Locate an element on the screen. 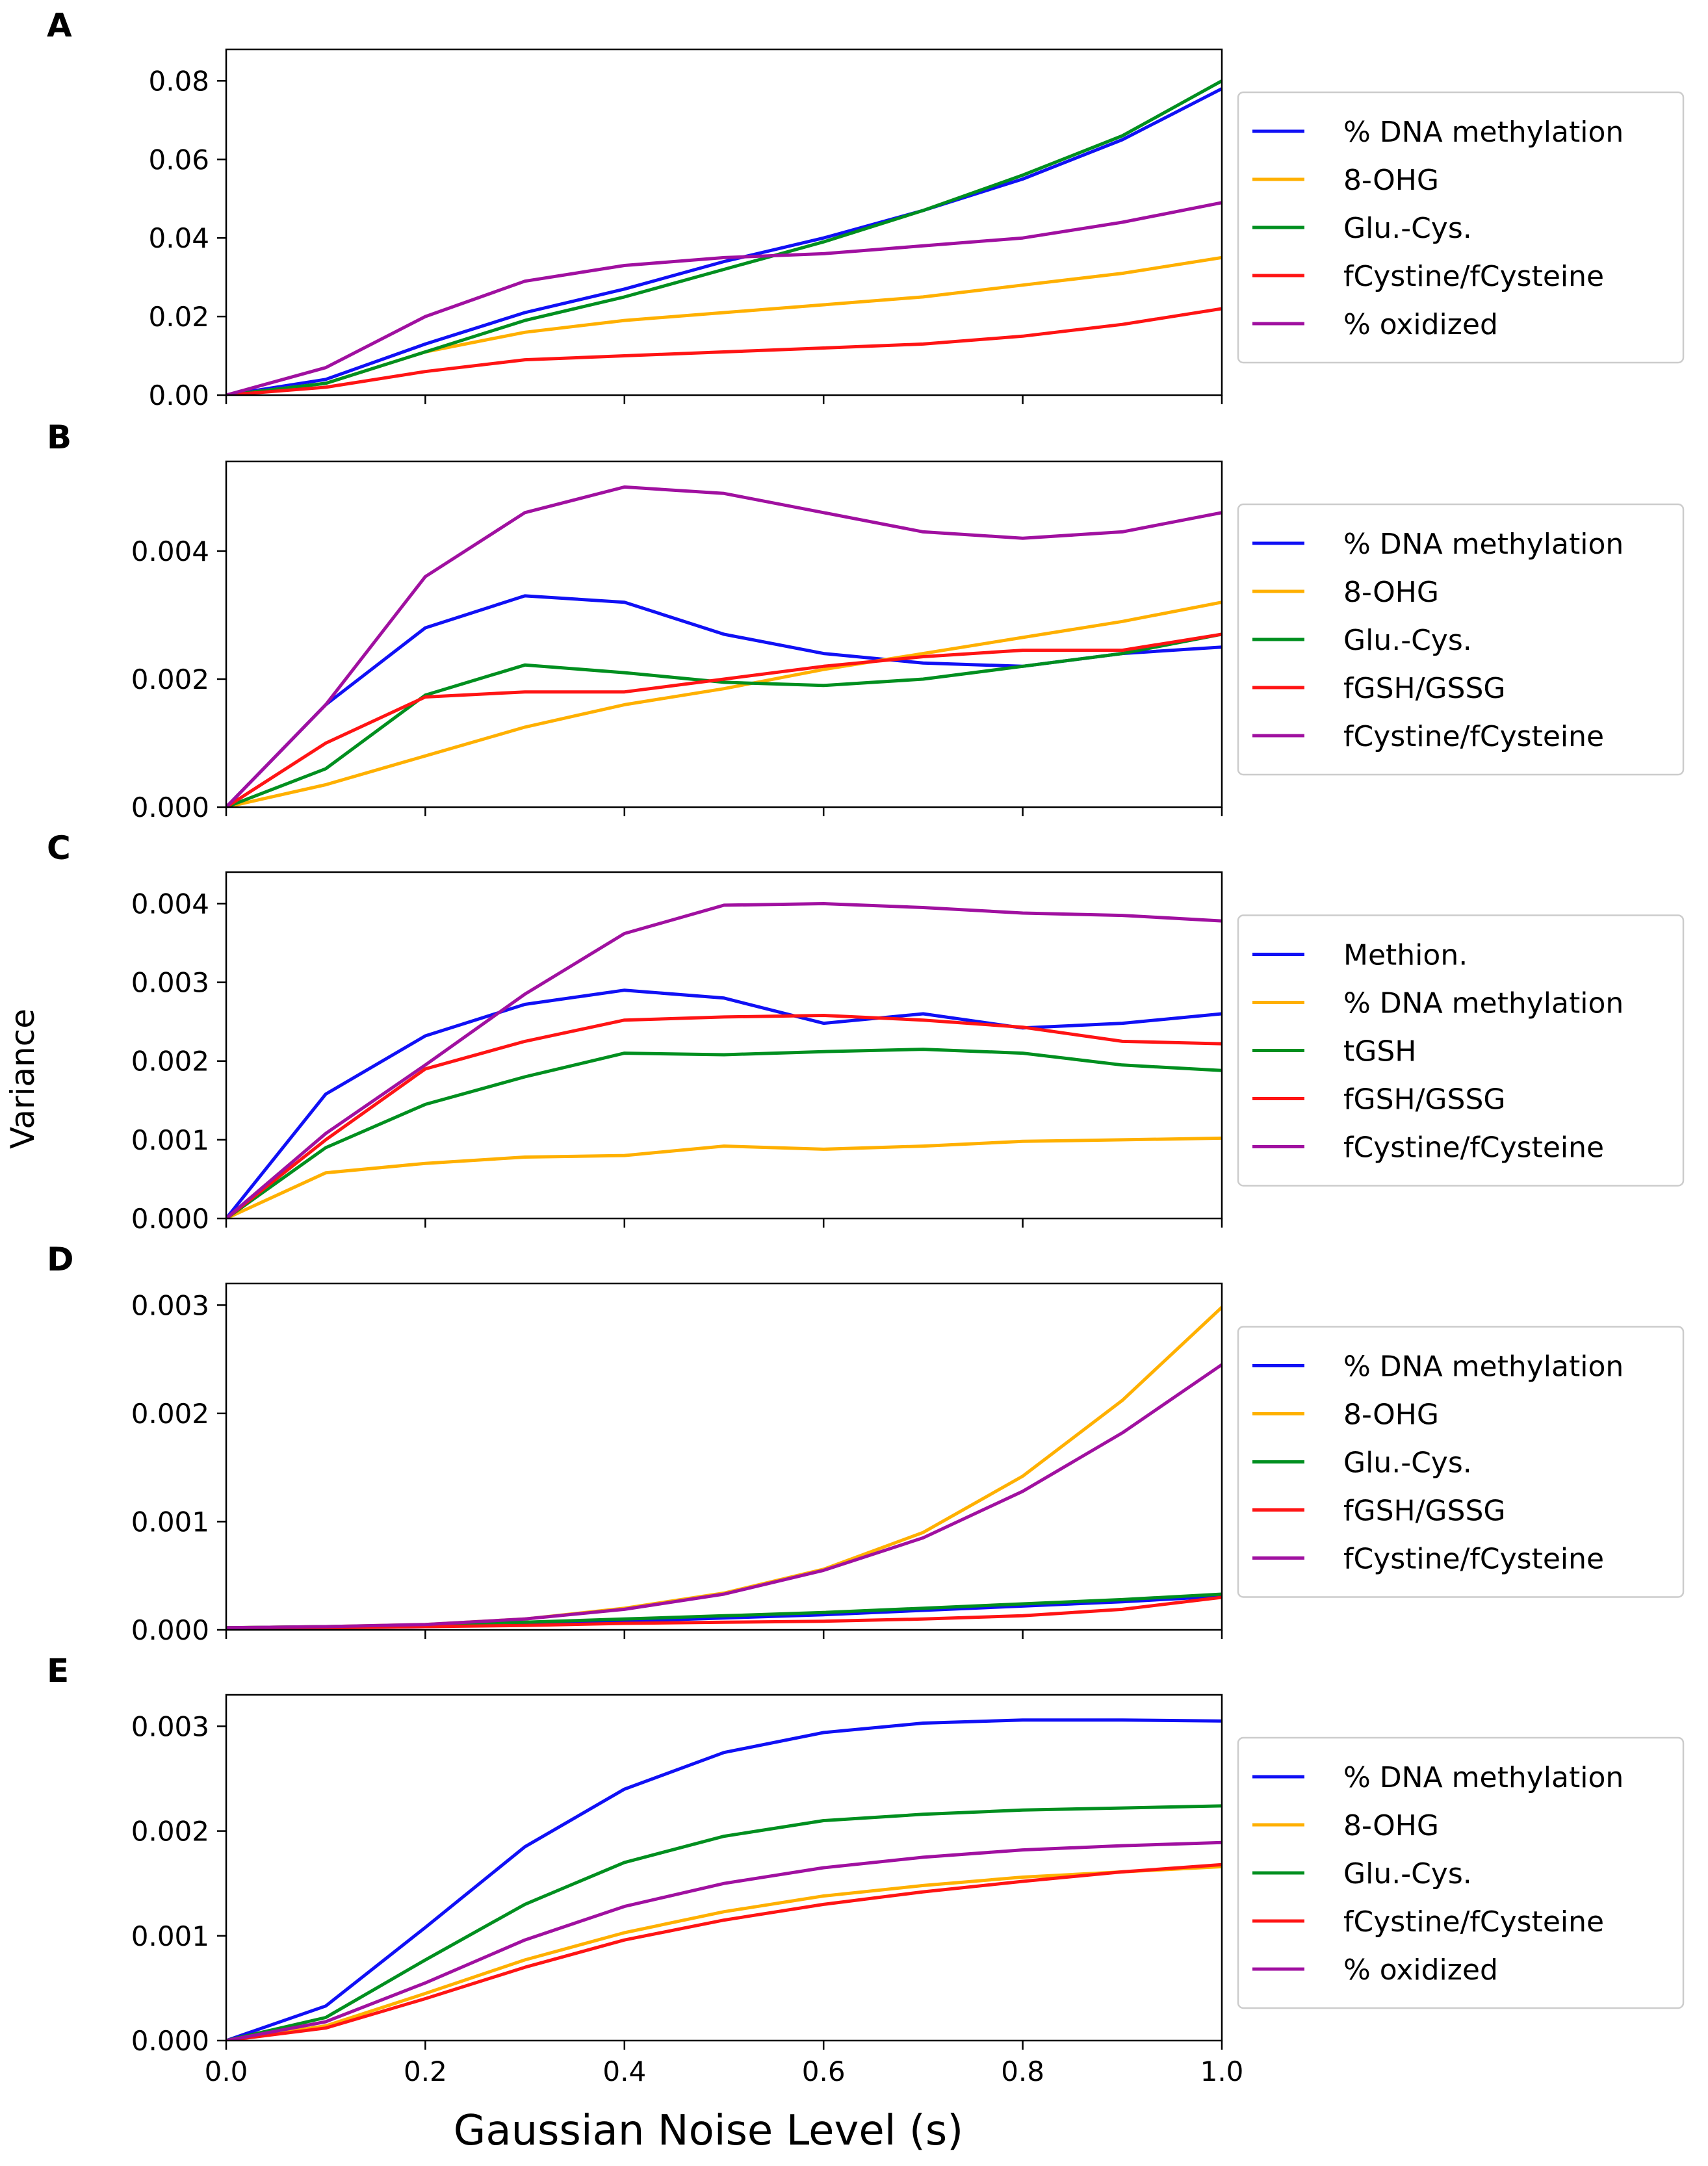 The width and height of the screenshot is (1708, 2166). legend-label: Methion. is located at coordinates (1405, 955).